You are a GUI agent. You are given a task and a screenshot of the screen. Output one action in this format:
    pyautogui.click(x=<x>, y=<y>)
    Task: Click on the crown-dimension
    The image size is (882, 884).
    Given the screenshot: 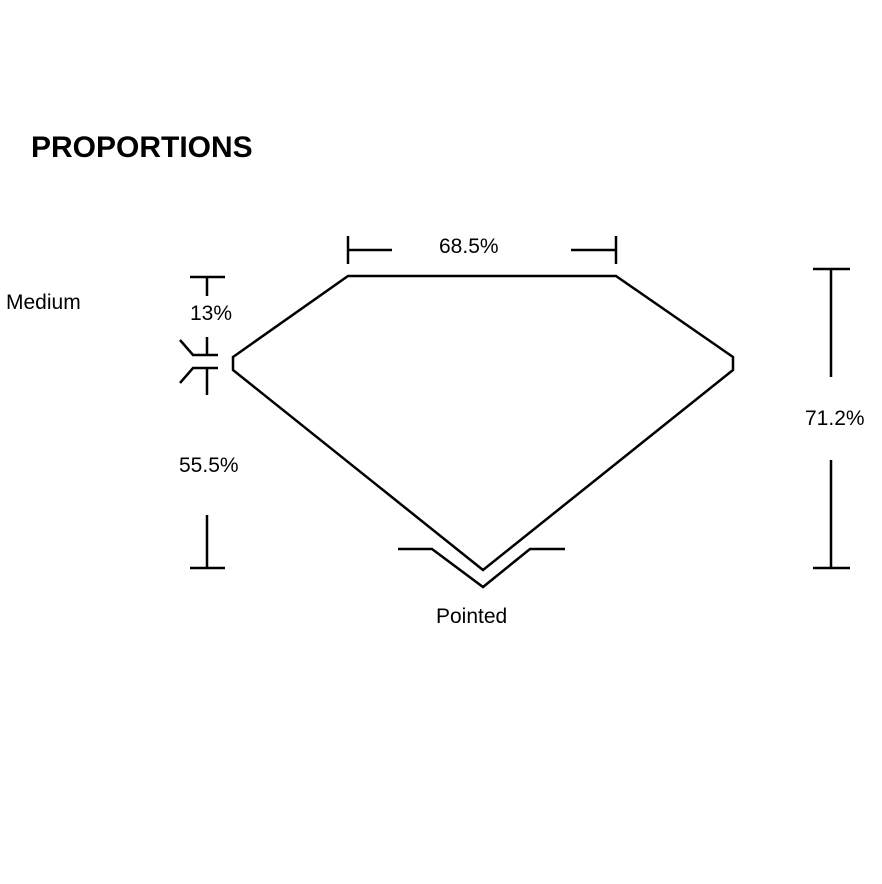 What is the action you would take?
    pyautogui.click(x=207, y=315)
    